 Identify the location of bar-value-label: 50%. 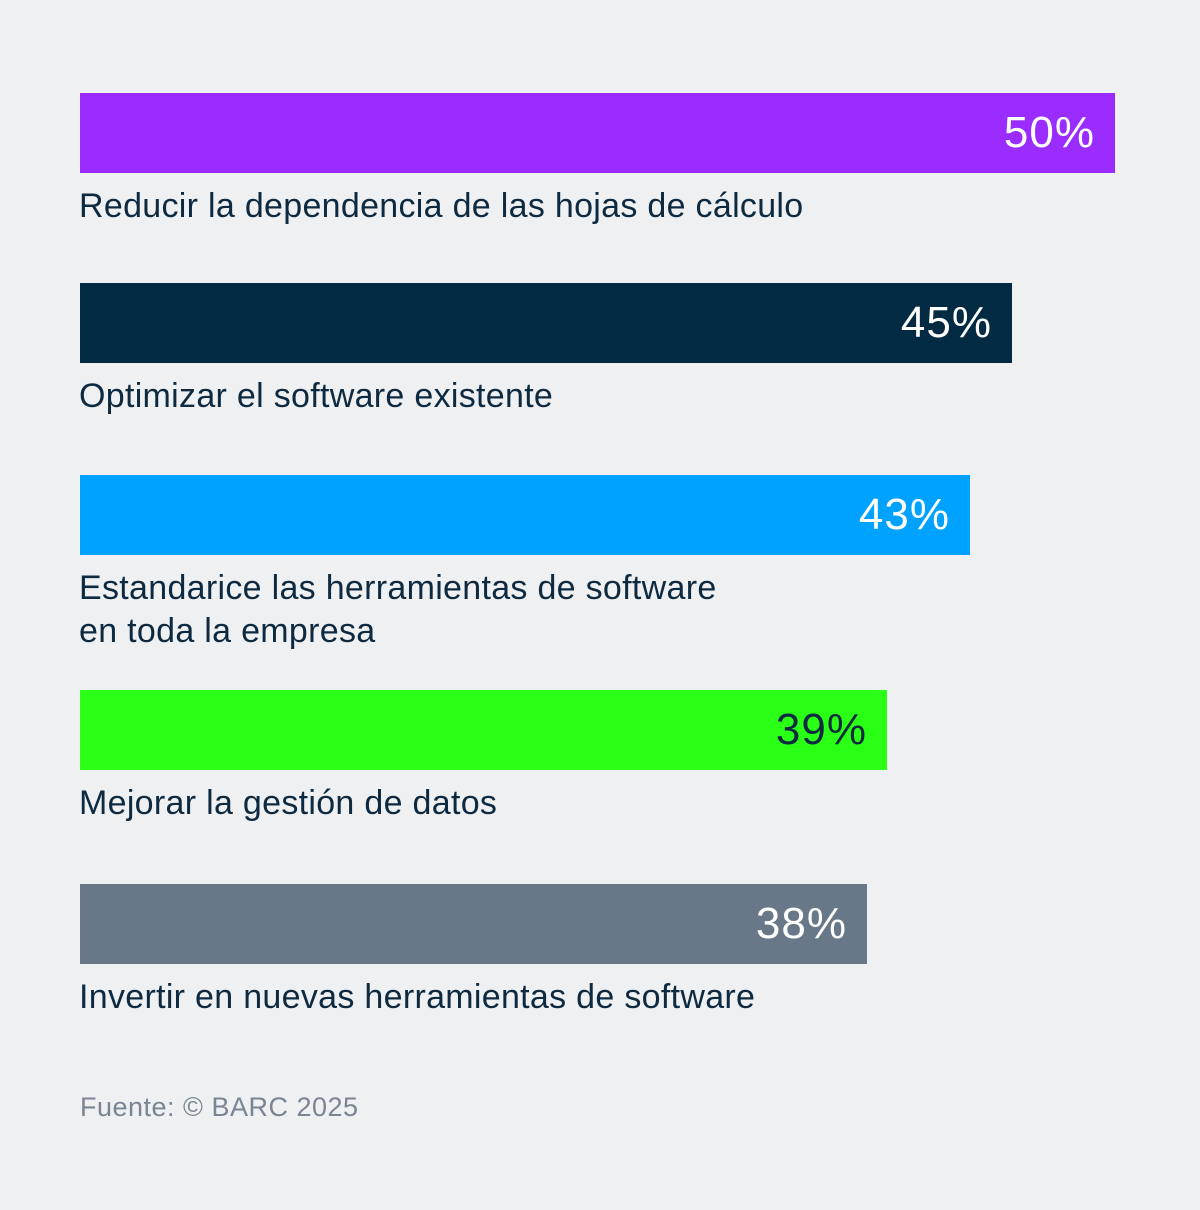
(1049, 132).